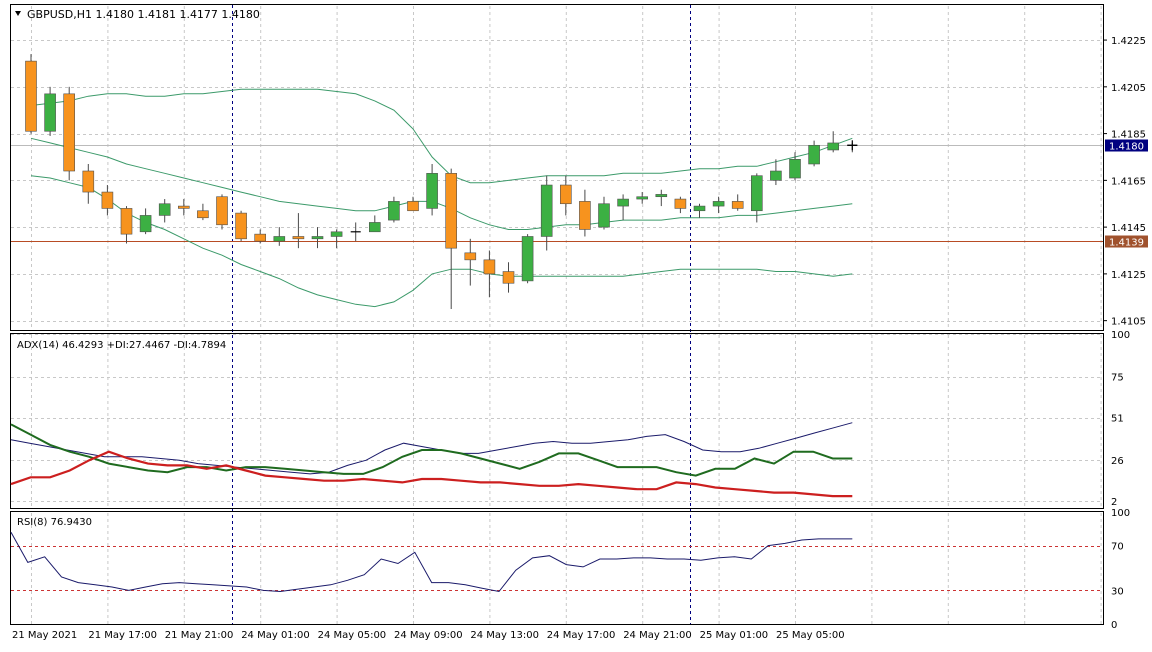  What do you see at coordinates (122, 635) in the screenshot?
I see `x-tick-label: 21 May 17:00` at bounding box center [122, 635].